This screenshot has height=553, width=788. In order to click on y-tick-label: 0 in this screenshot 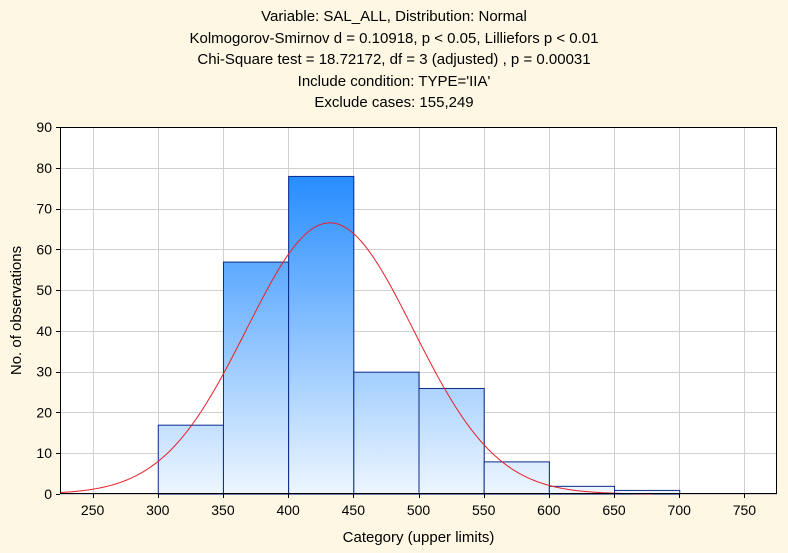, I will do `click(48, 494)`.